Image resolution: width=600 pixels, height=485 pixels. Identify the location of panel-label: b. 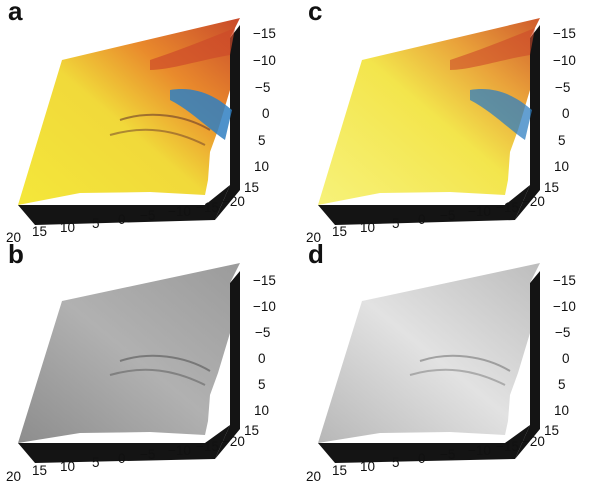
(16, 254).